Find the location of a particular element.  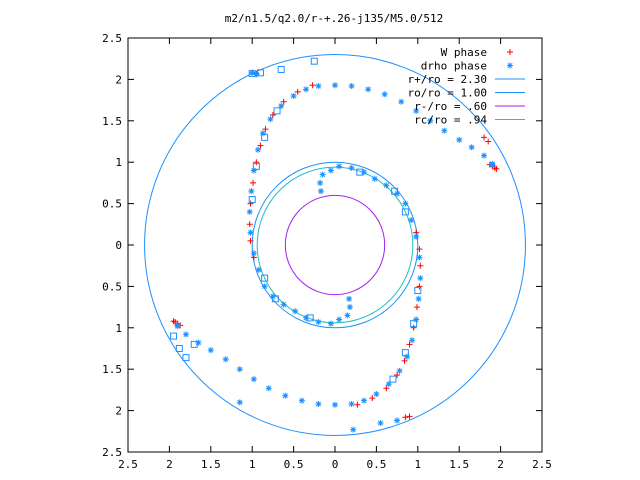

x-tick-label: 0 is located at coordinates (335, 464).